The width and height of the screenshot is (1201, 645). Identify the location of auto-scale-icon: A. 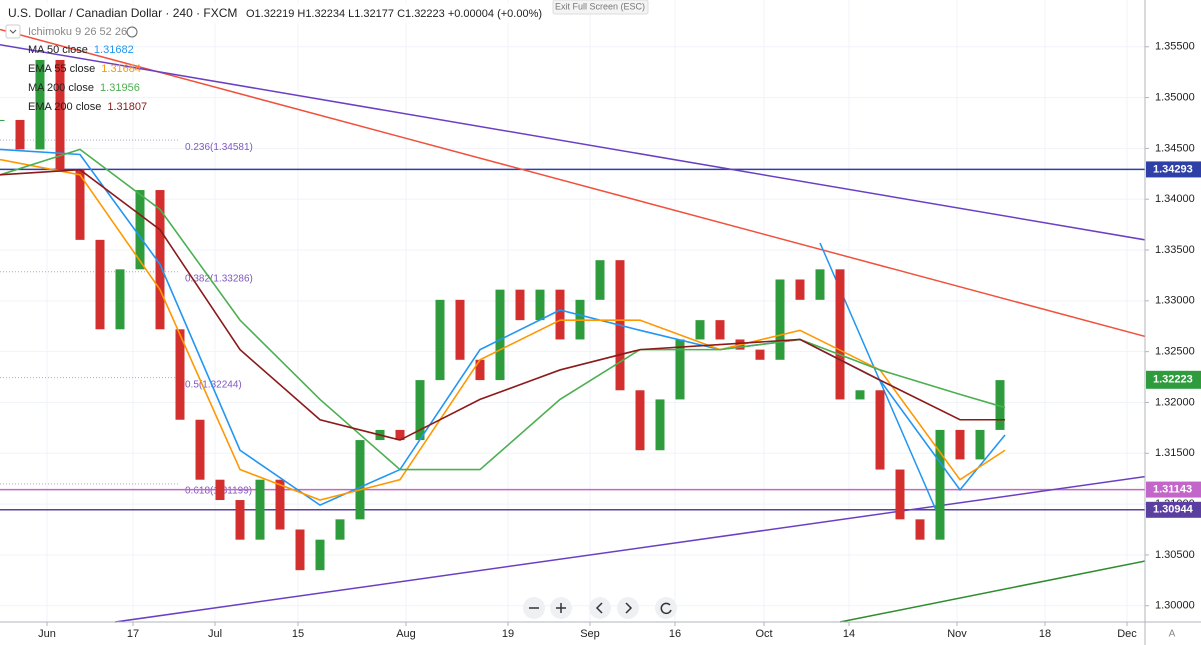
(1172, 634).